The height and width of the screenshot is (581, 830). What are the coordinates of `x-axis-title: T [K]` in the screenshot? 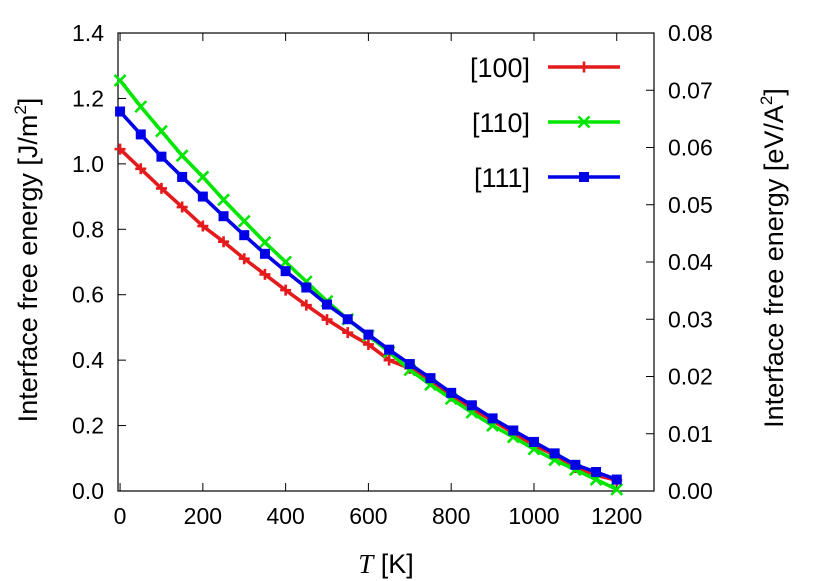 It's located at (386, 564).